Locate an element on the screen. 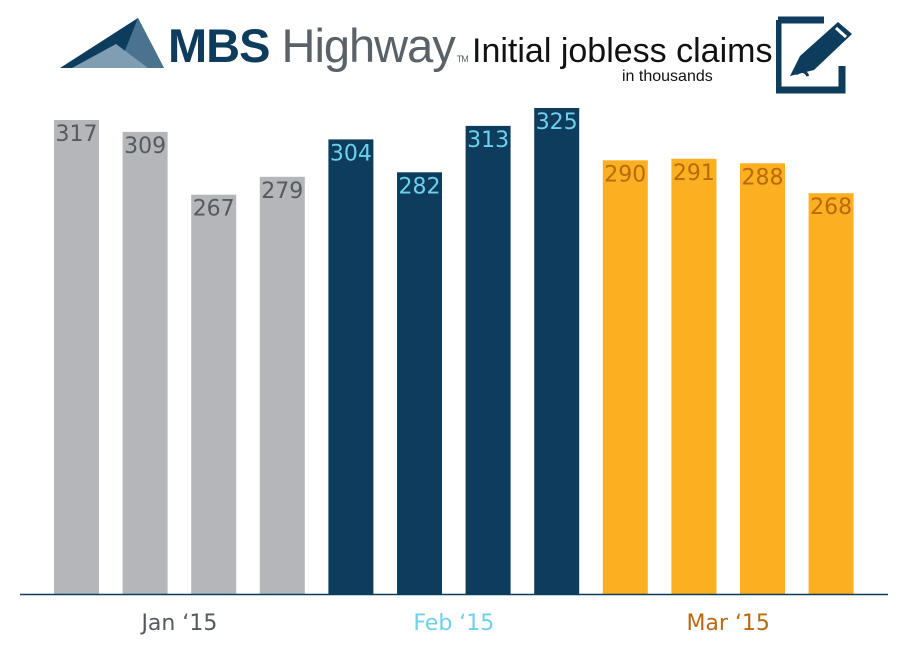 The height and width of the screenshot is (663, 904). bar-value-label: 290 is located at coordinates (625, 174).